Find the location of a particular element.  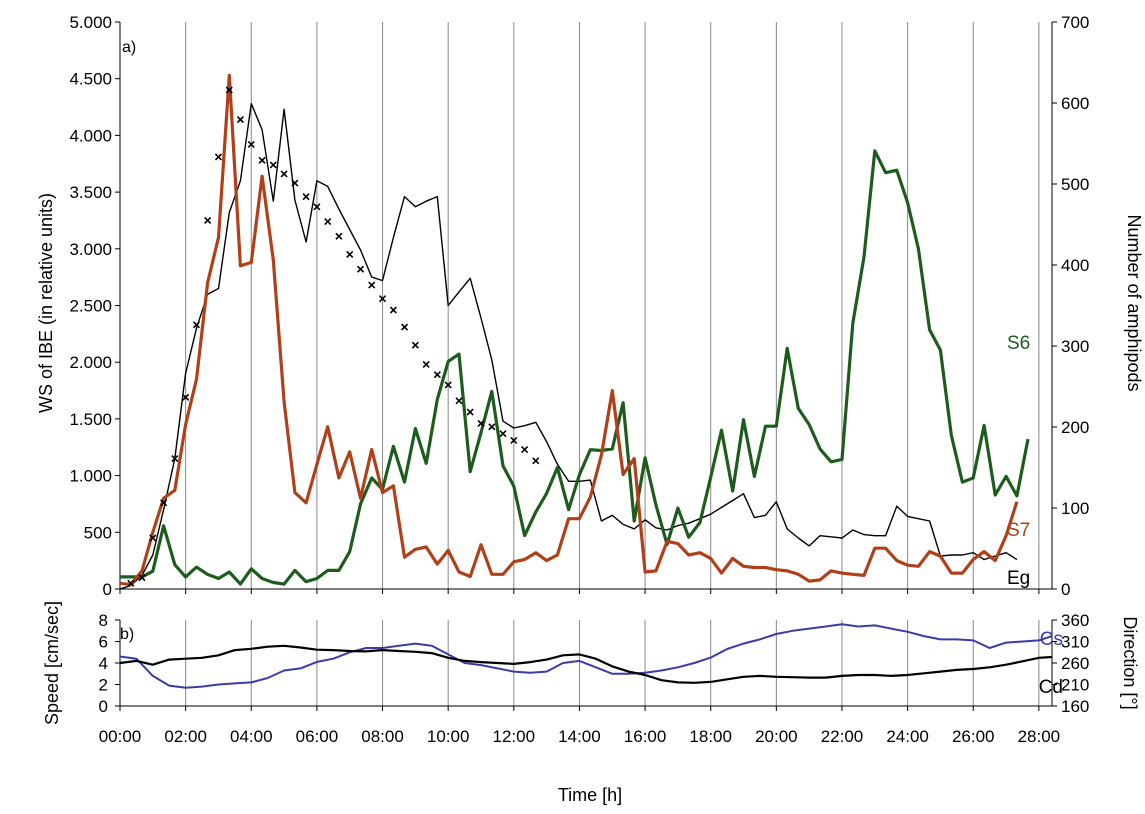

panel-a-y2-tick-label: 0 is located at coordinates (1065, 589).